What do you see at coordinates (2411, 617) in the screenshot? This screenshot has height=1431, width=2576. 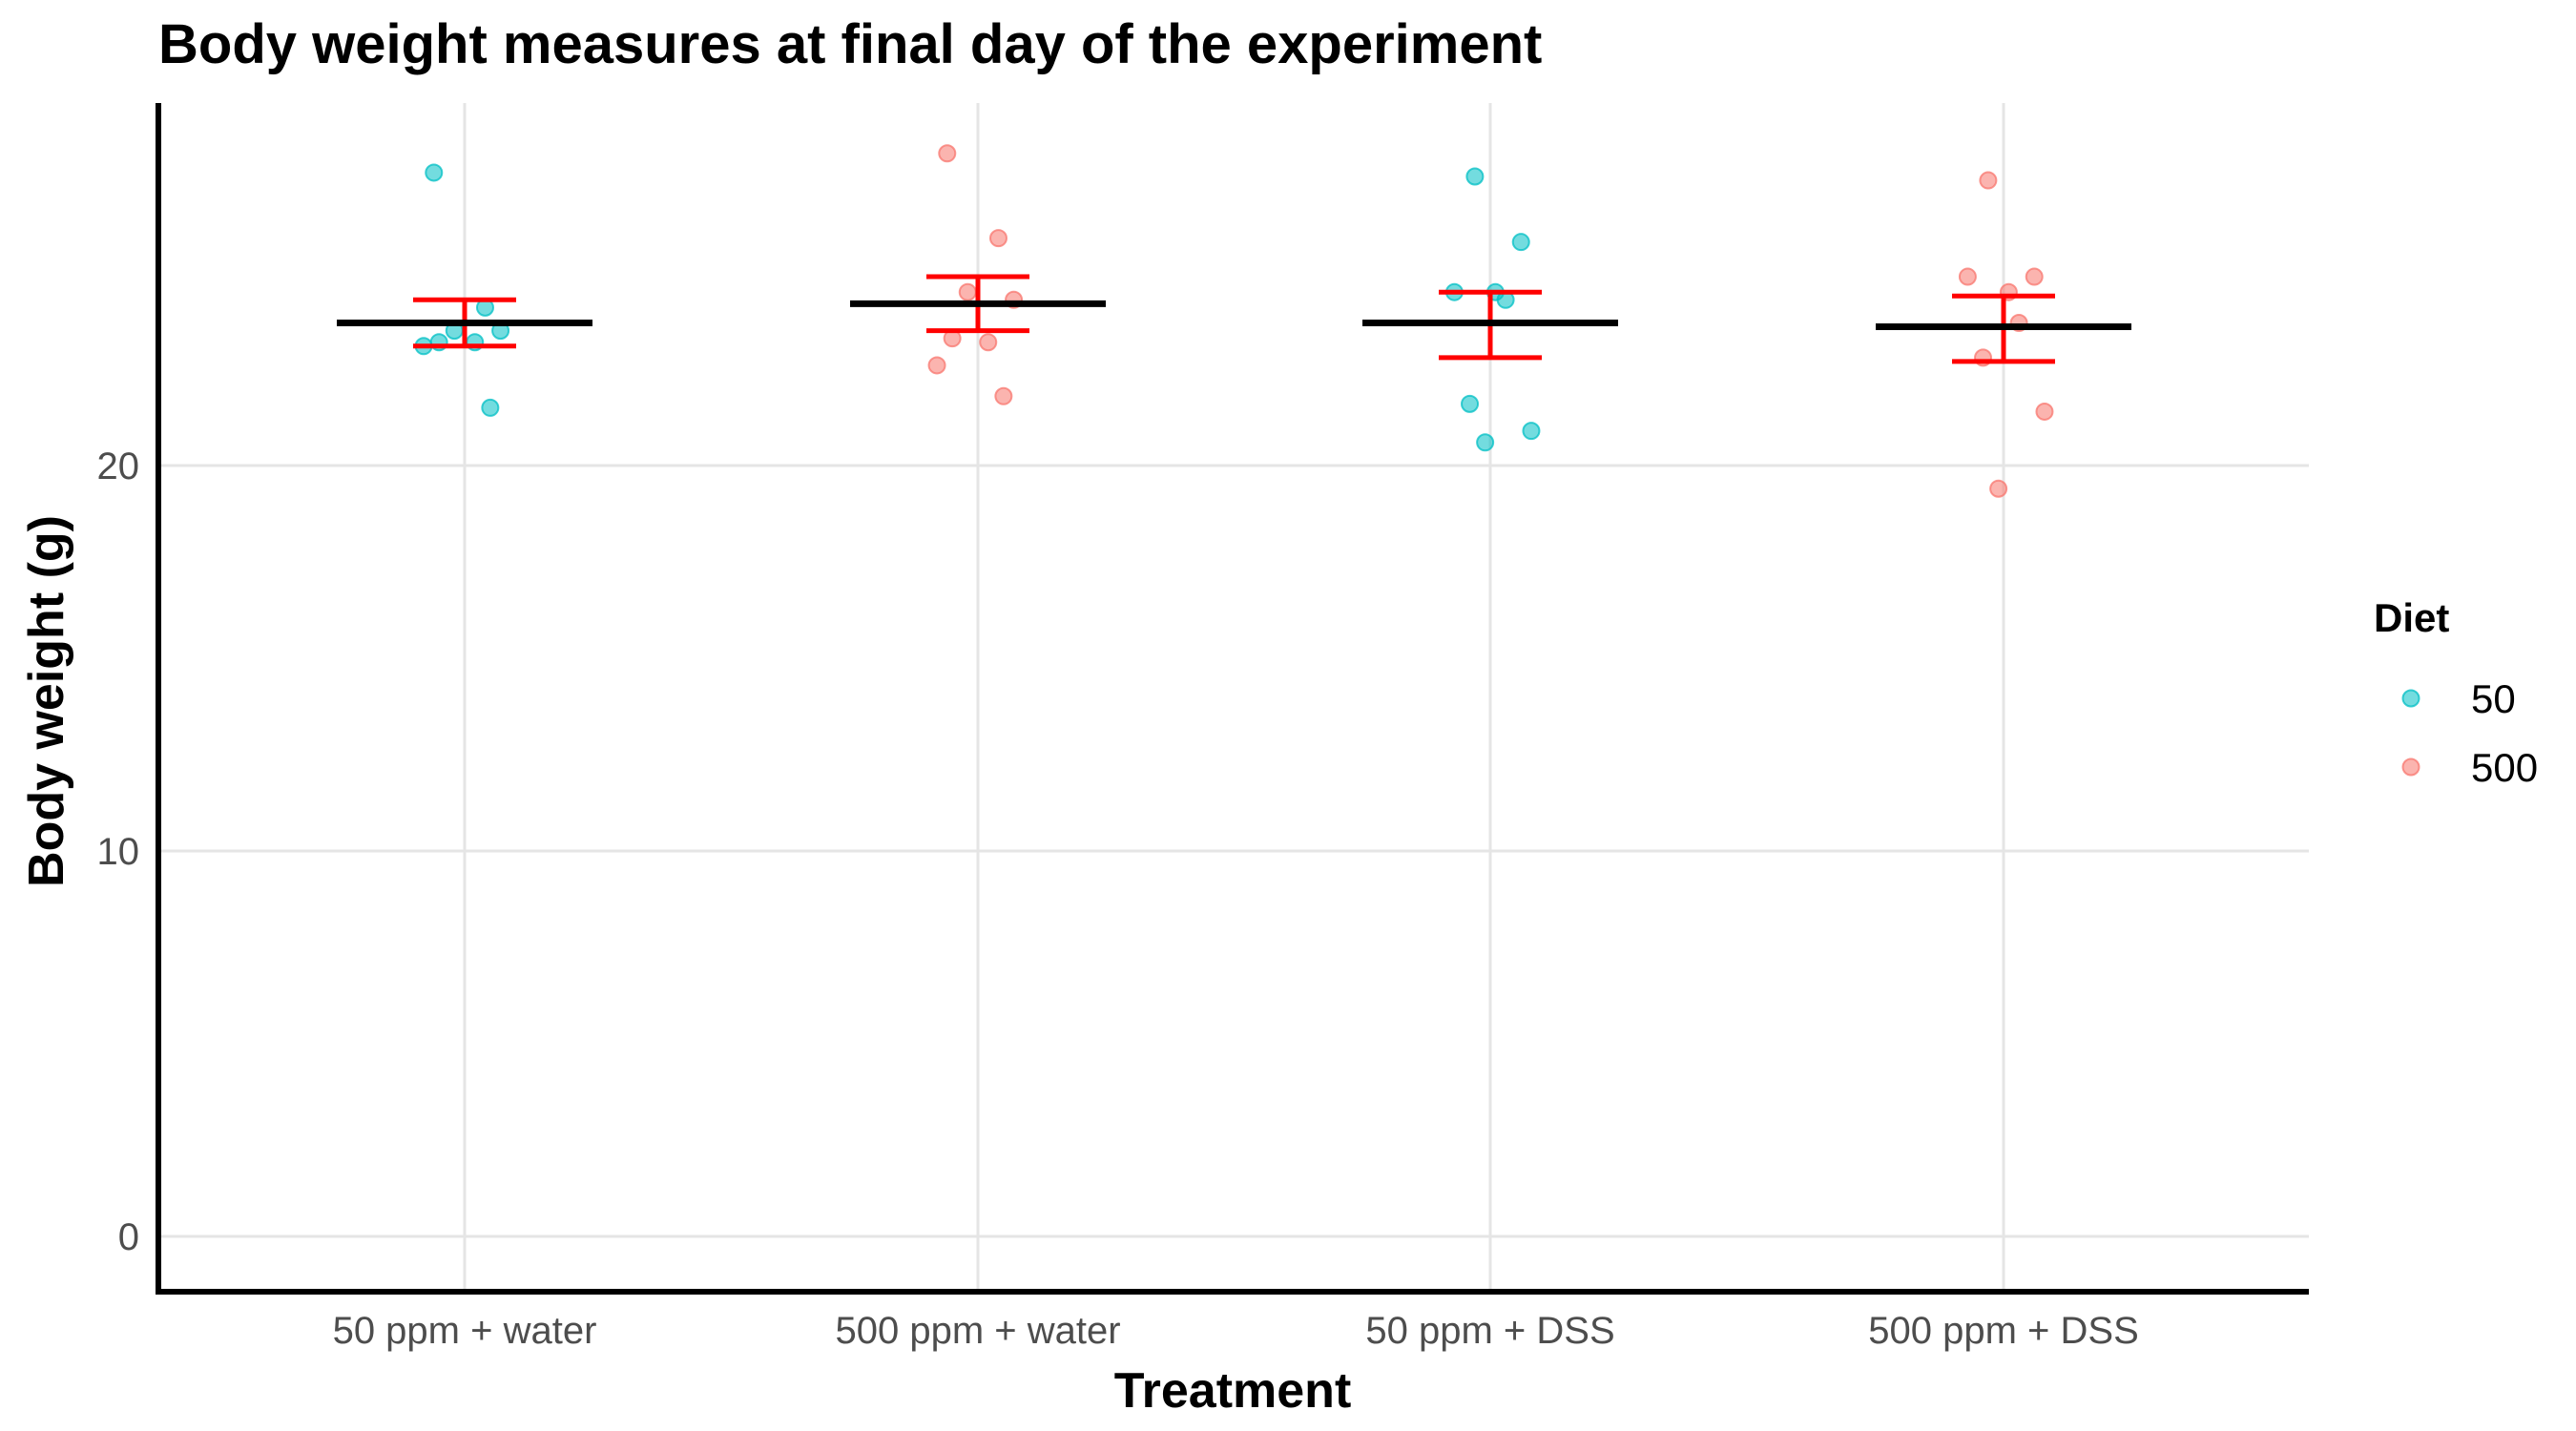 I see `legend-title: Diet` at bounding box center [2411, 617].